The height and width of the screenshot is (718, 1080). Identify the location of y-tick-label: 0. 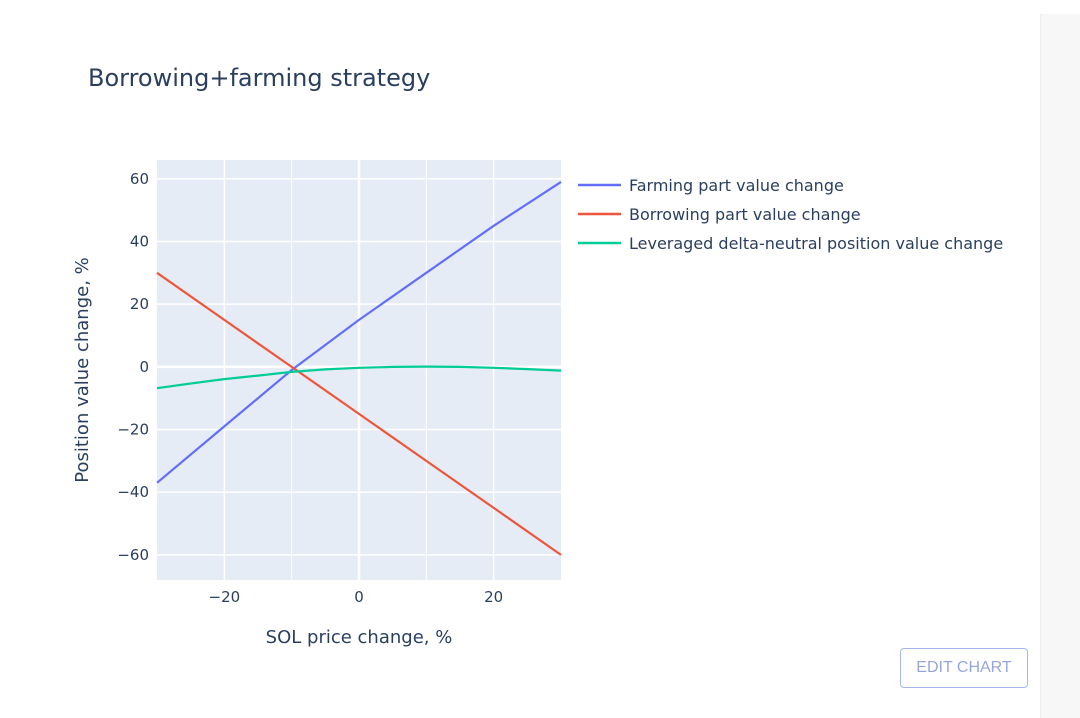
(144, 367).